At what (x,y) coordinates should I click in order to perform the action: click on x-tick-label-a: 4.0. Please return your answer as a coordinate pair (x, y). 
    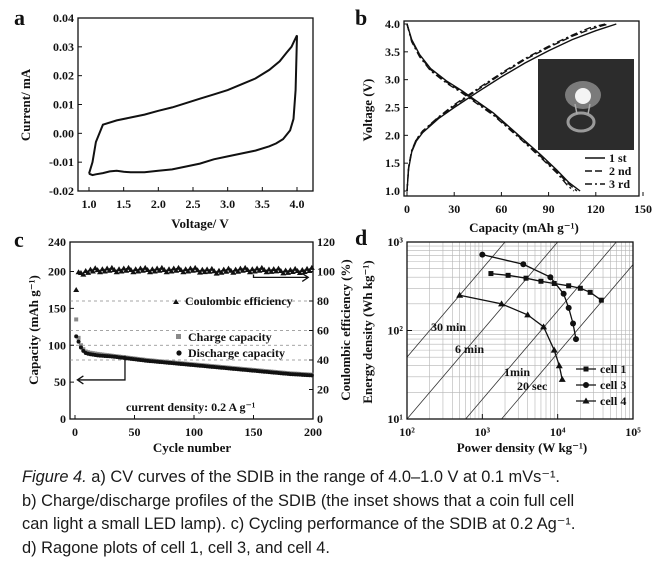
    Looking at the image, I should click on (297, 204).